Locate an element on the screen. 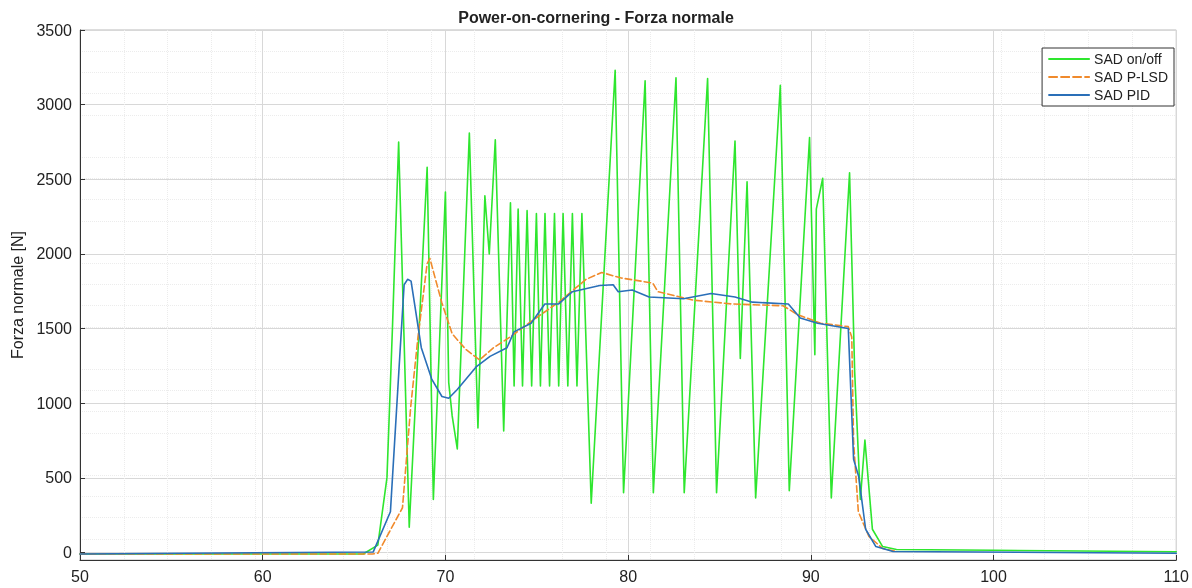 The width and height of the screenshot is (1192, 588). x-tick-label: 50 is located at coordinates (80, 576).